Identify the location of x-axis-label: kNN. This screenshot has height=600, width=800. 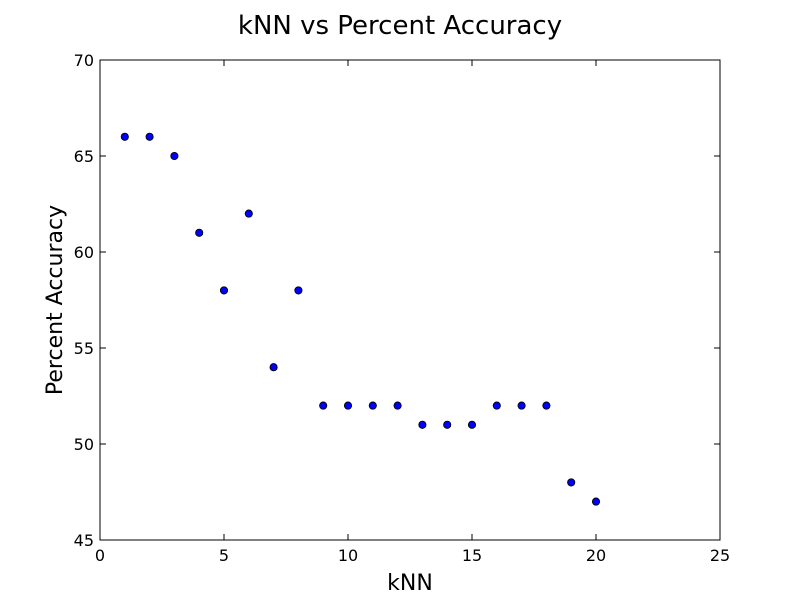
(410, 583).